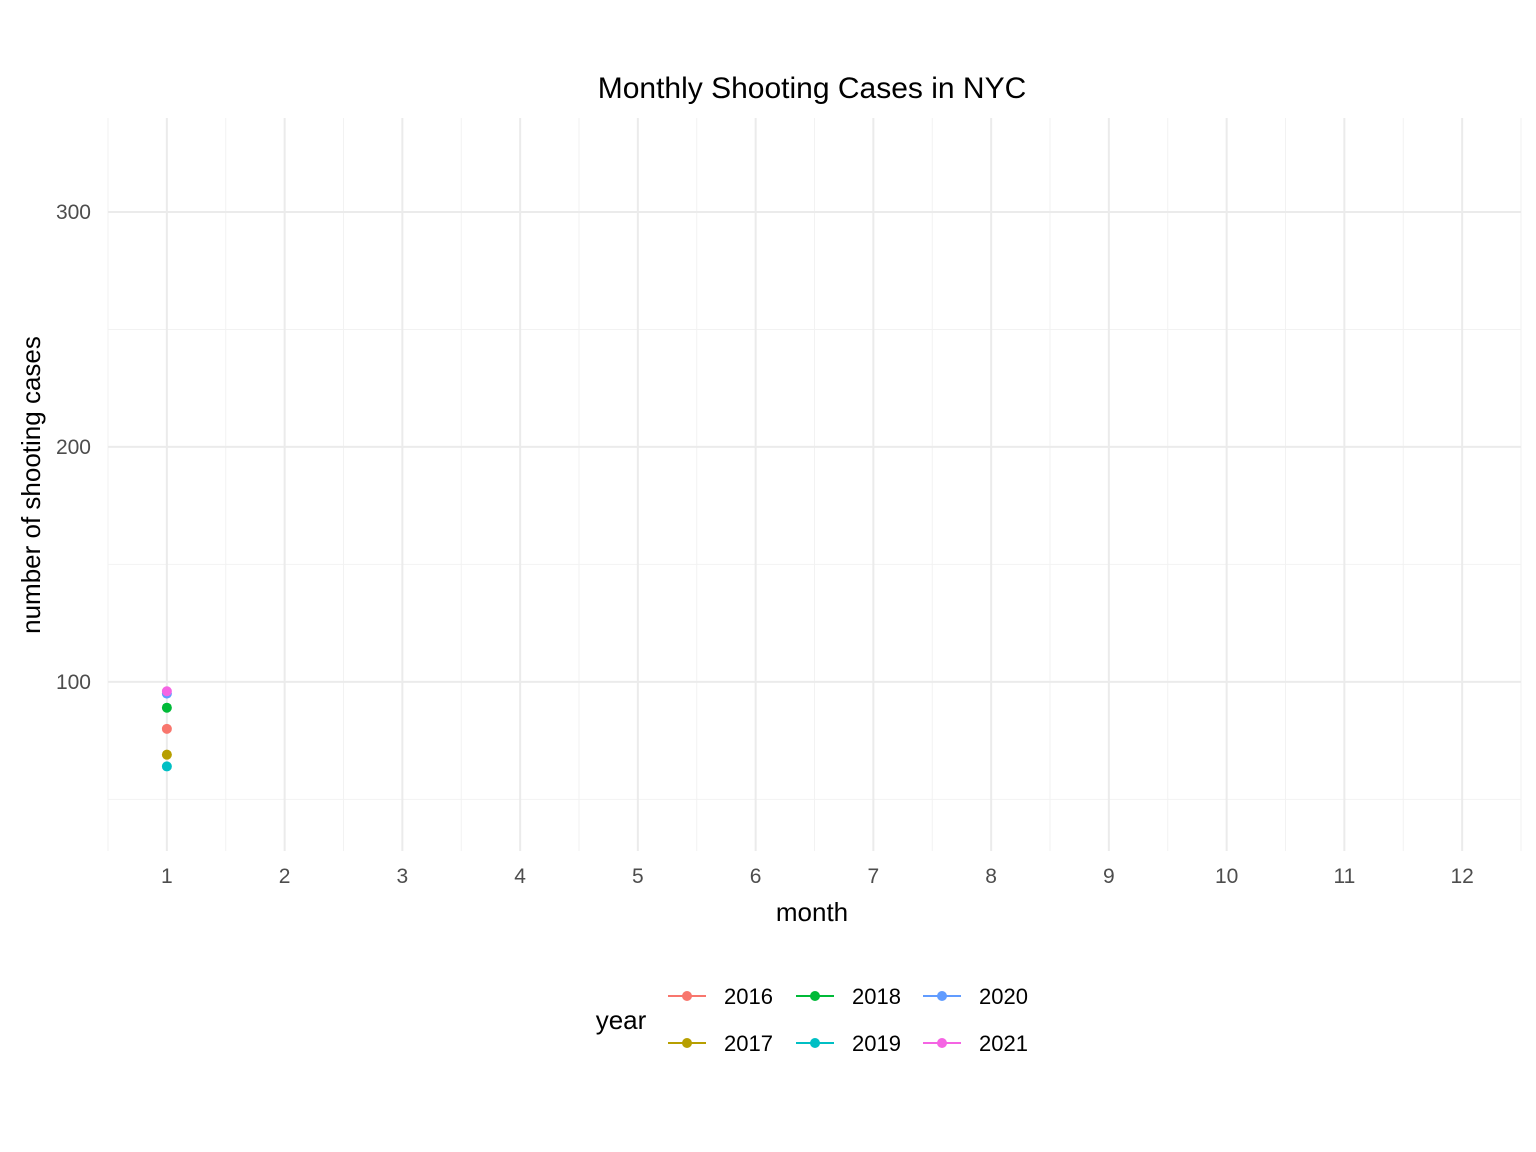 The image size is (1536, 1152). I want to click on y-tick-labels: 100 200 300, so click(73, 447).